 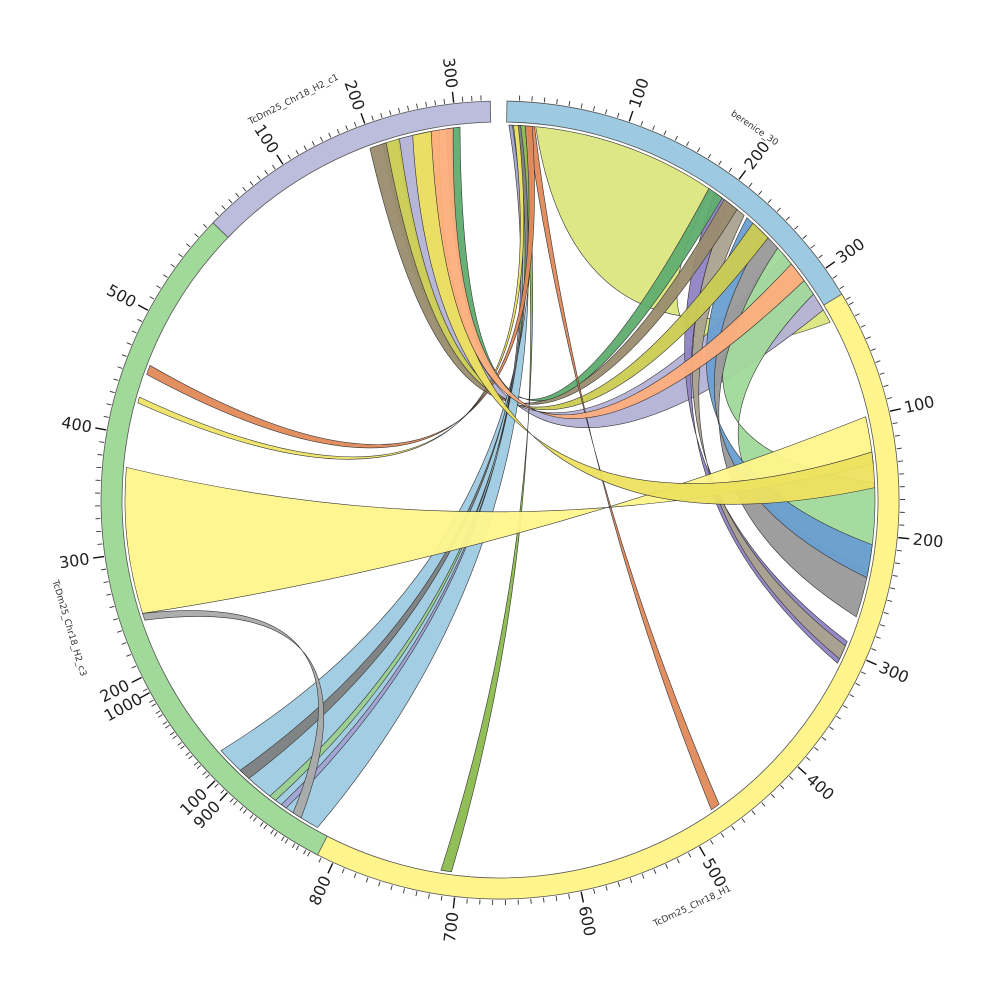 I want to click on tick-label: 400, so click(x=76, y=425).